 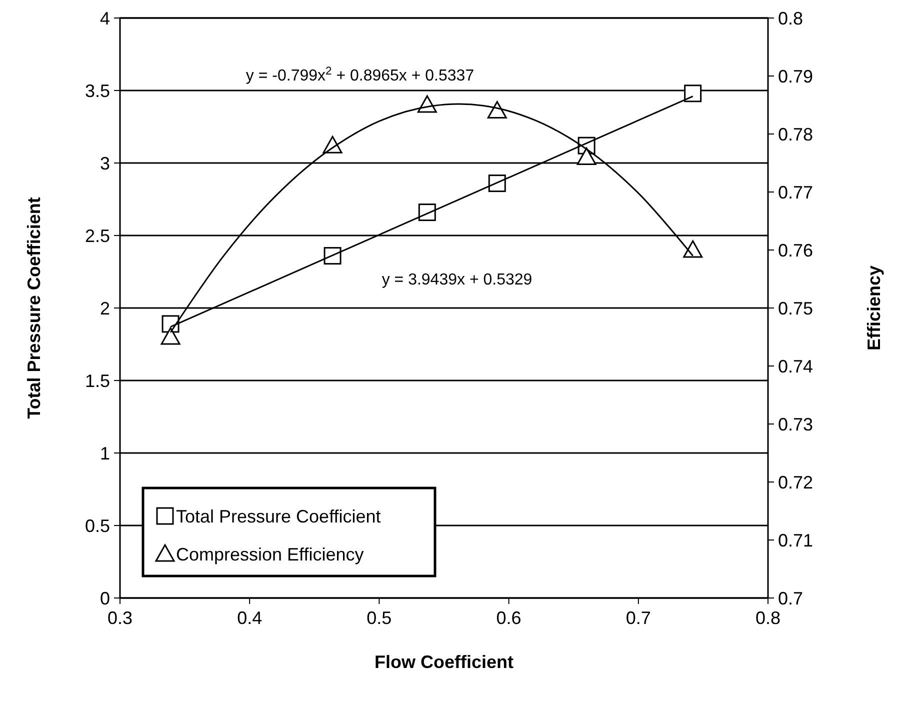 I want to click on y2-tick-label: 0.79, so click(x=796, y=76).